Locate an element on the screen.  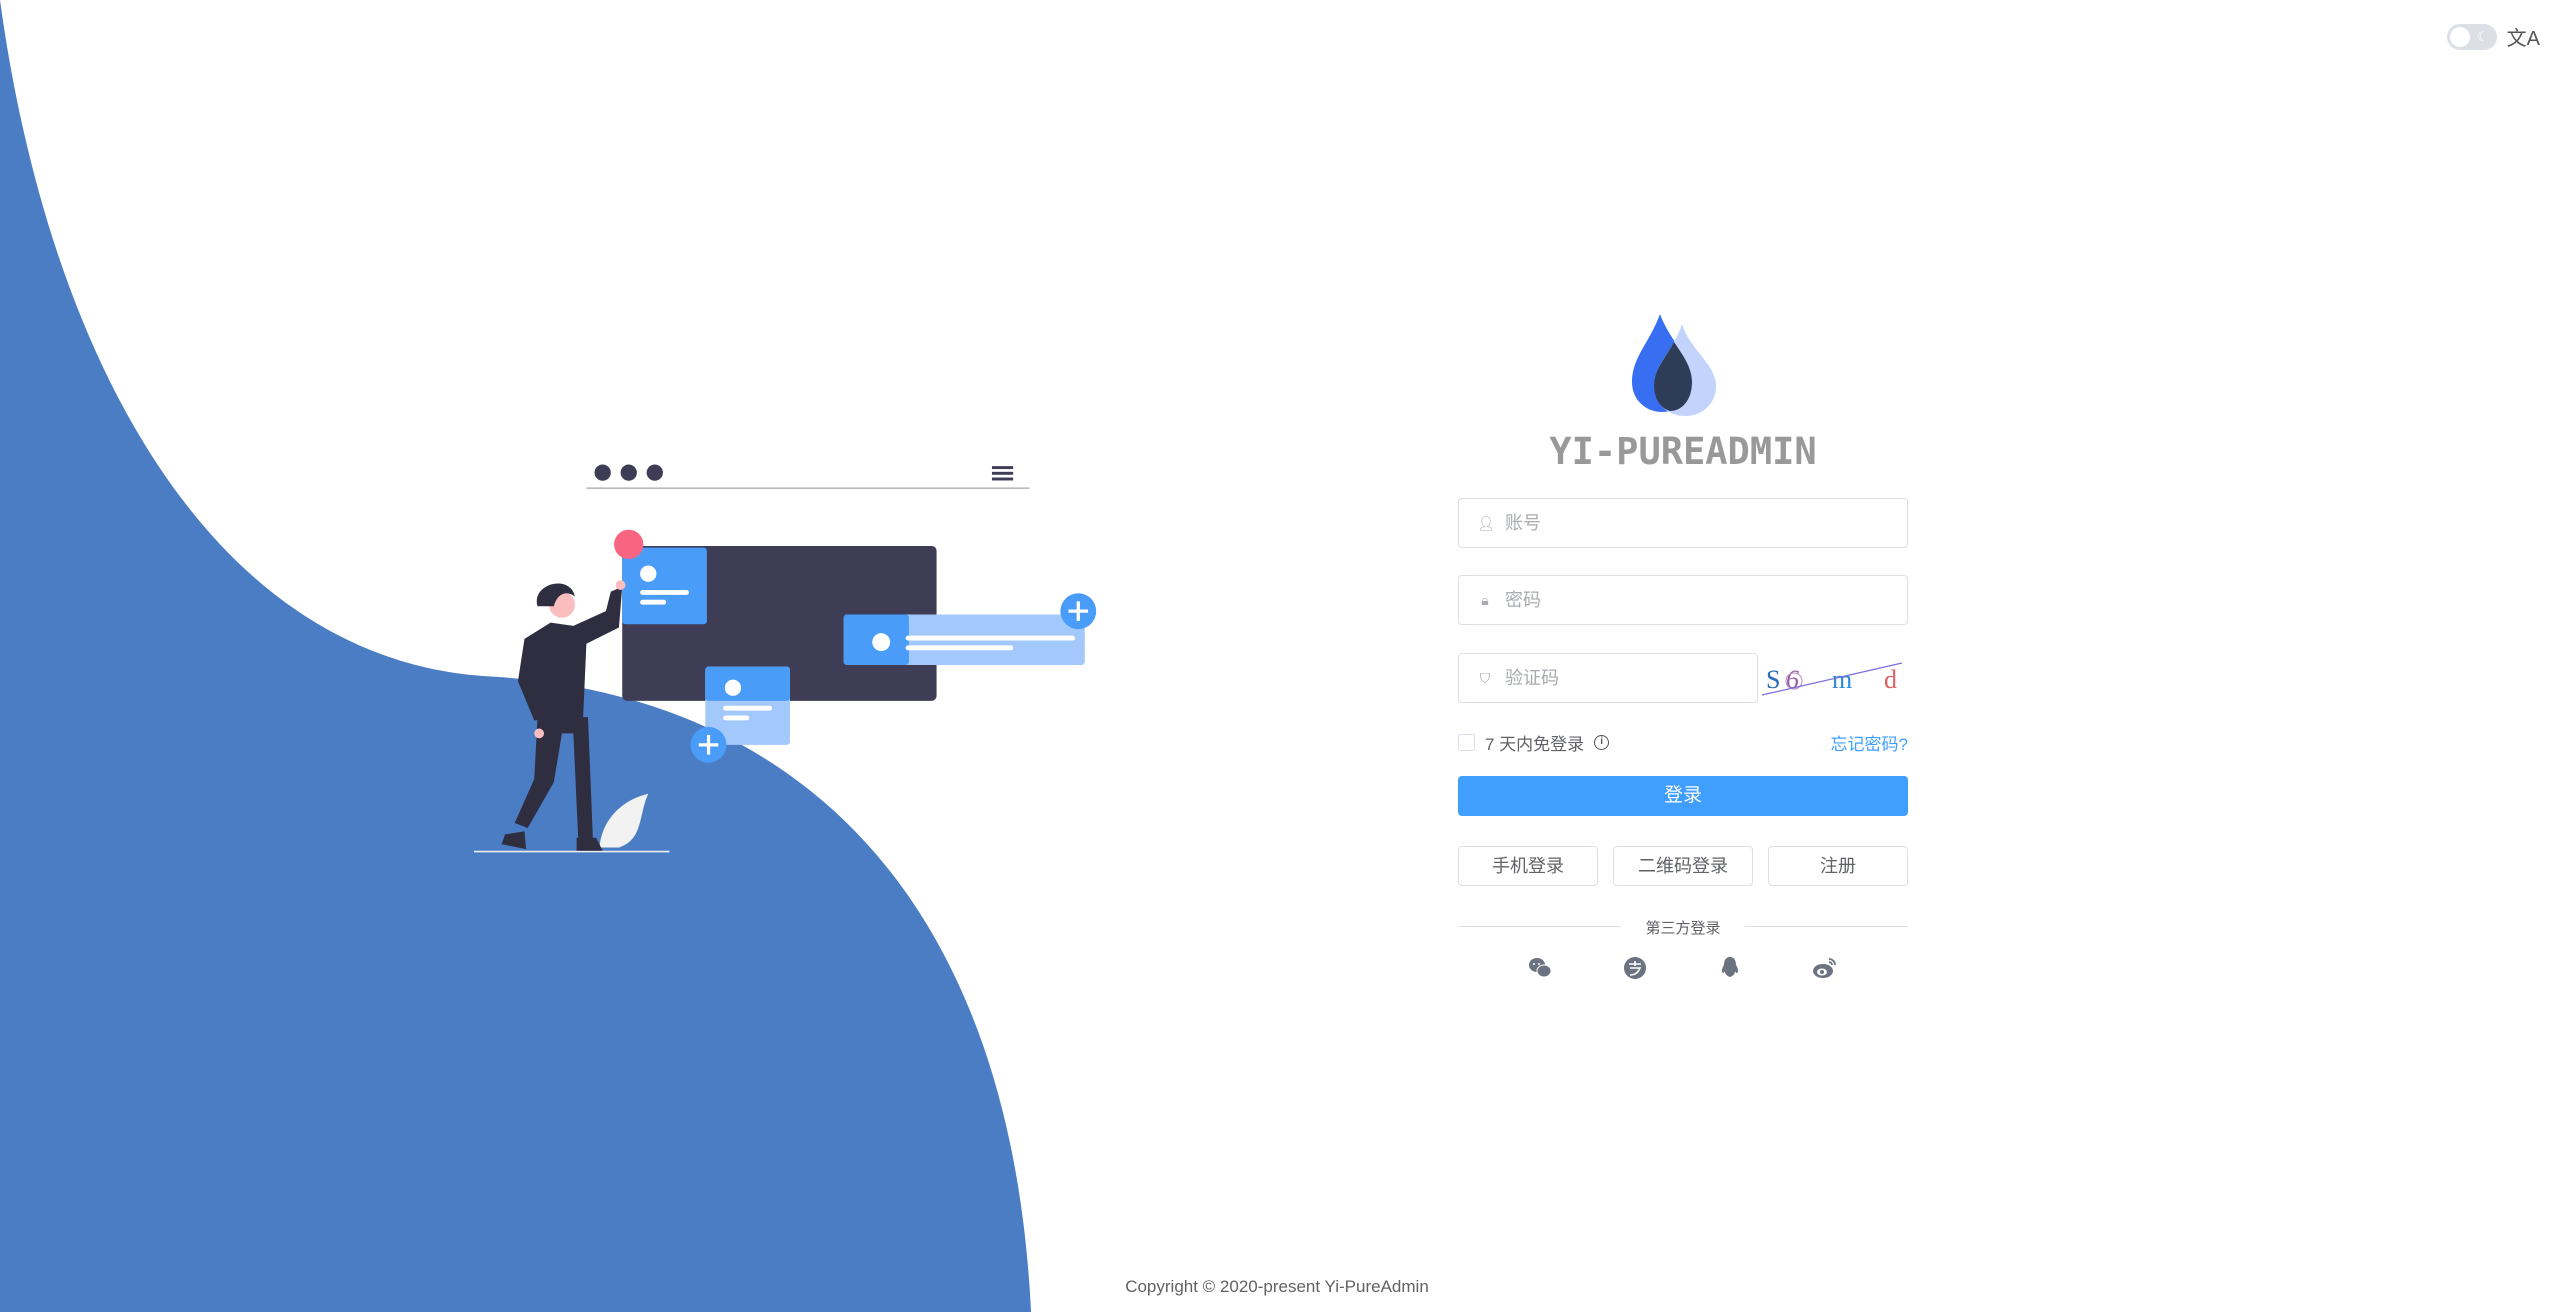
remember-checkbox is located at coordinates (1466, 742).